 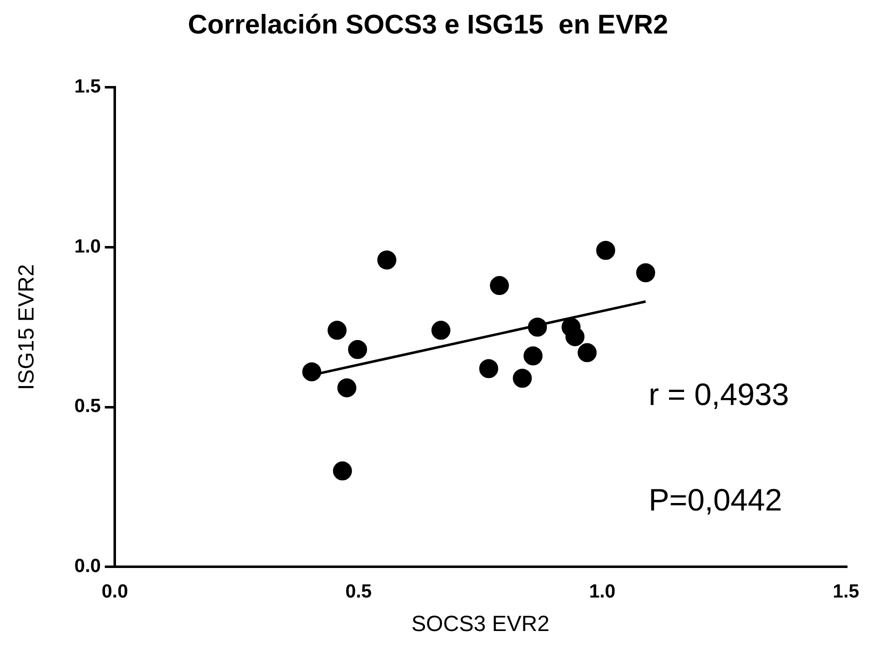 I want to click on annotation: P=0,0442, so click(x=715, y=500).